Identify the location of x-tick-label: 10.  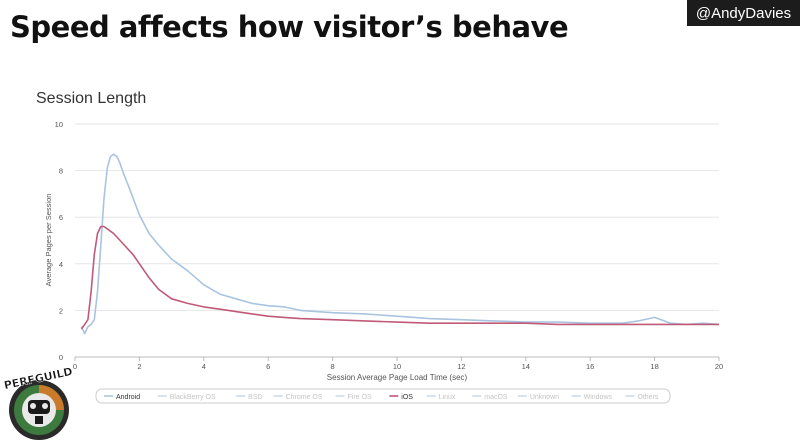
(397, 366).